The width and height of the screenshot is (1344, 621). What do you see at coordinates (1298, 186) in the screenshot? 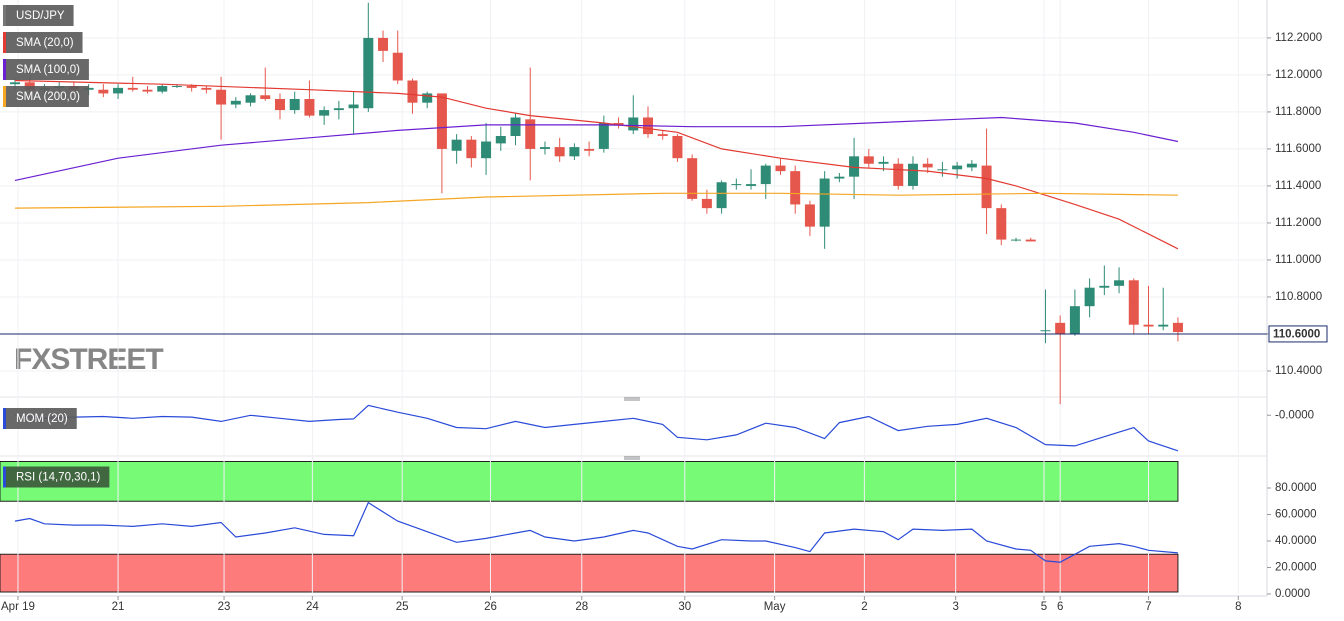
I see `y-tick-label: 111.4000` at bounding box center [1298, 186].